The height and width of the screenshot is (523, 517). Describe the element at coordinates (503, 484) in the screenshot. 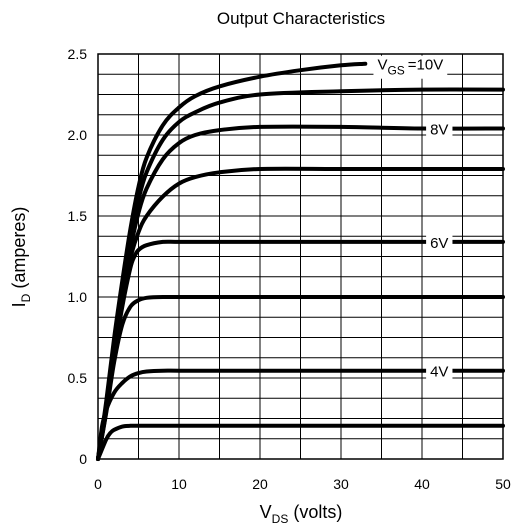

I see `x-tick-label: 50` at that location.